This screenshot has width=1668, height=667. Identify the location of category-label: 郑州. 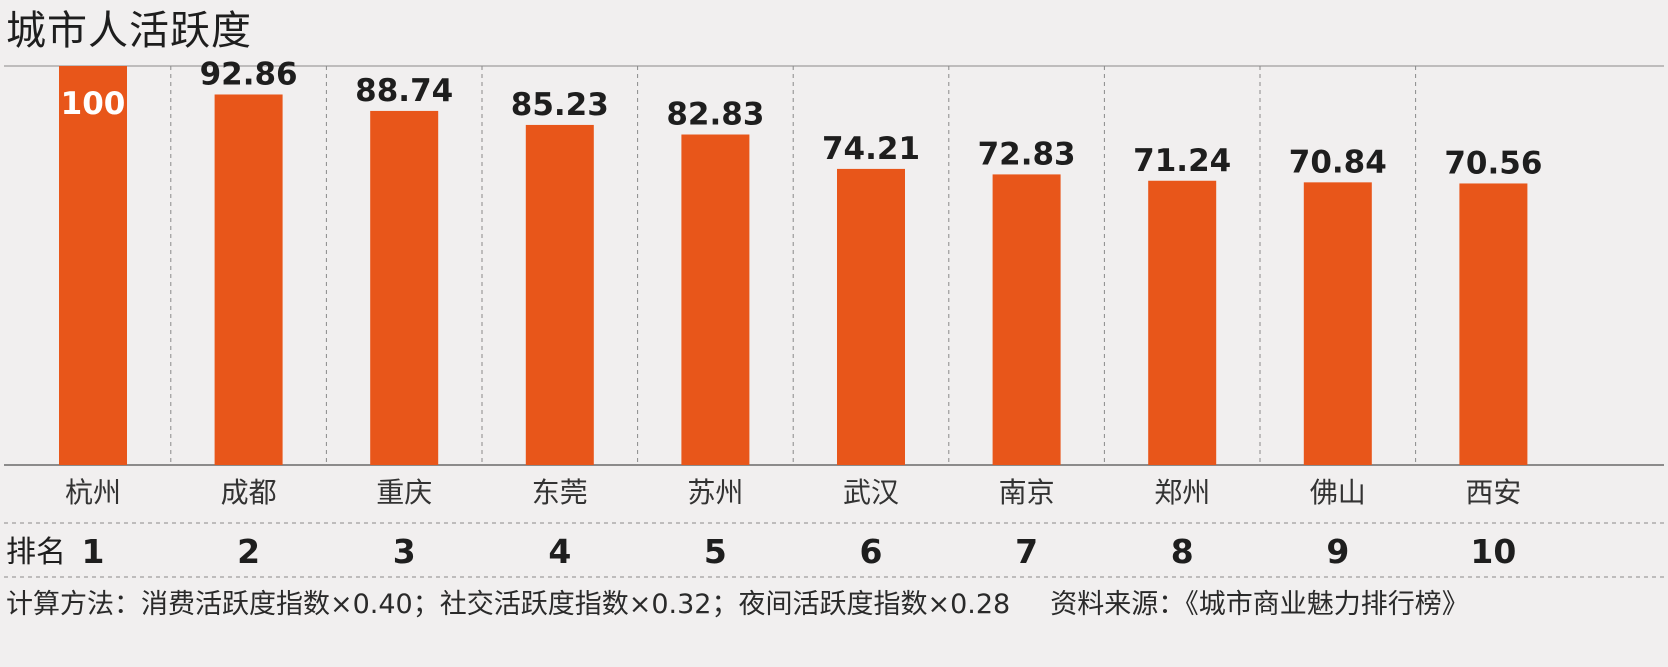
(1182, 492).